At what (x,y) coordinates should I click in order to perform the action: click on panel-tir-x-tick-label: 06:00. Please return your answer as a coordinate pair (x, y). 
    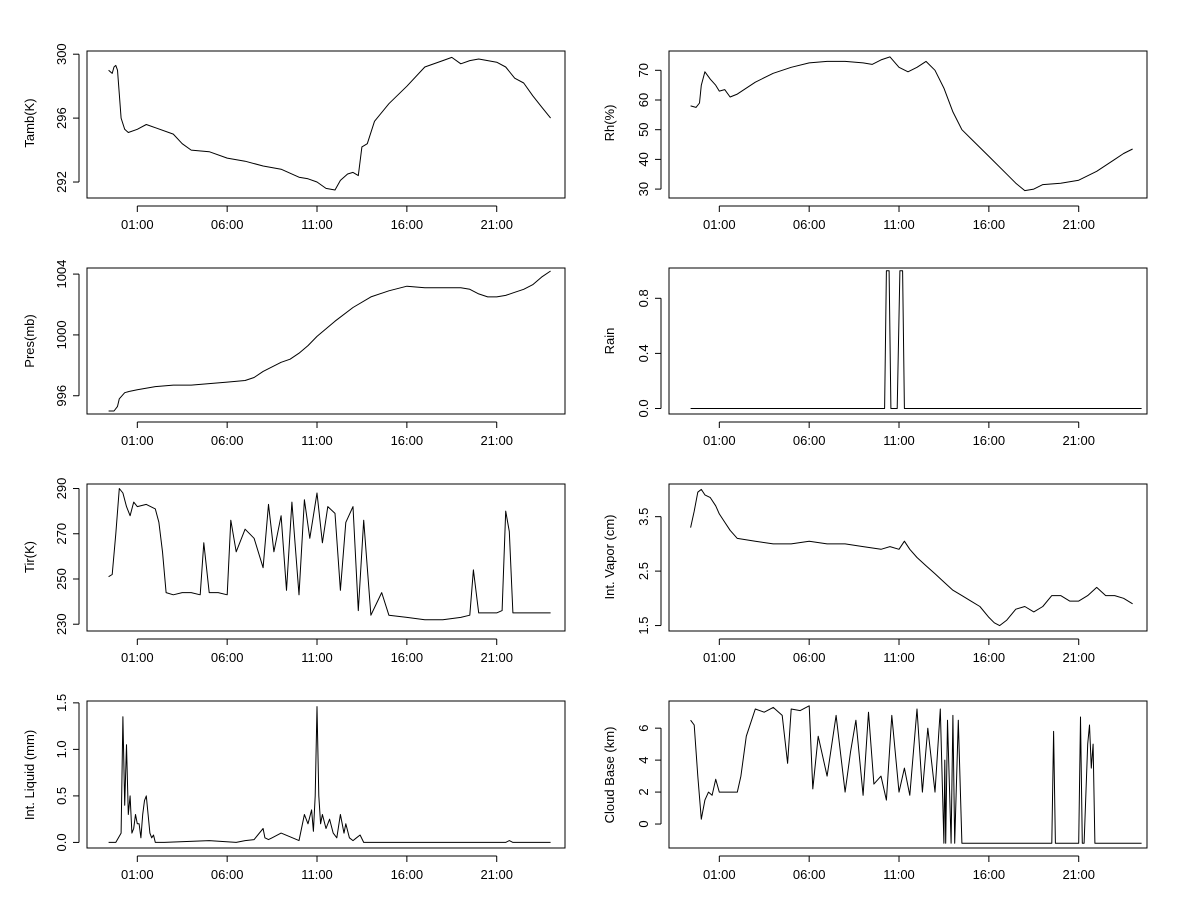
    Looking at the image, I should click on (227, 657).